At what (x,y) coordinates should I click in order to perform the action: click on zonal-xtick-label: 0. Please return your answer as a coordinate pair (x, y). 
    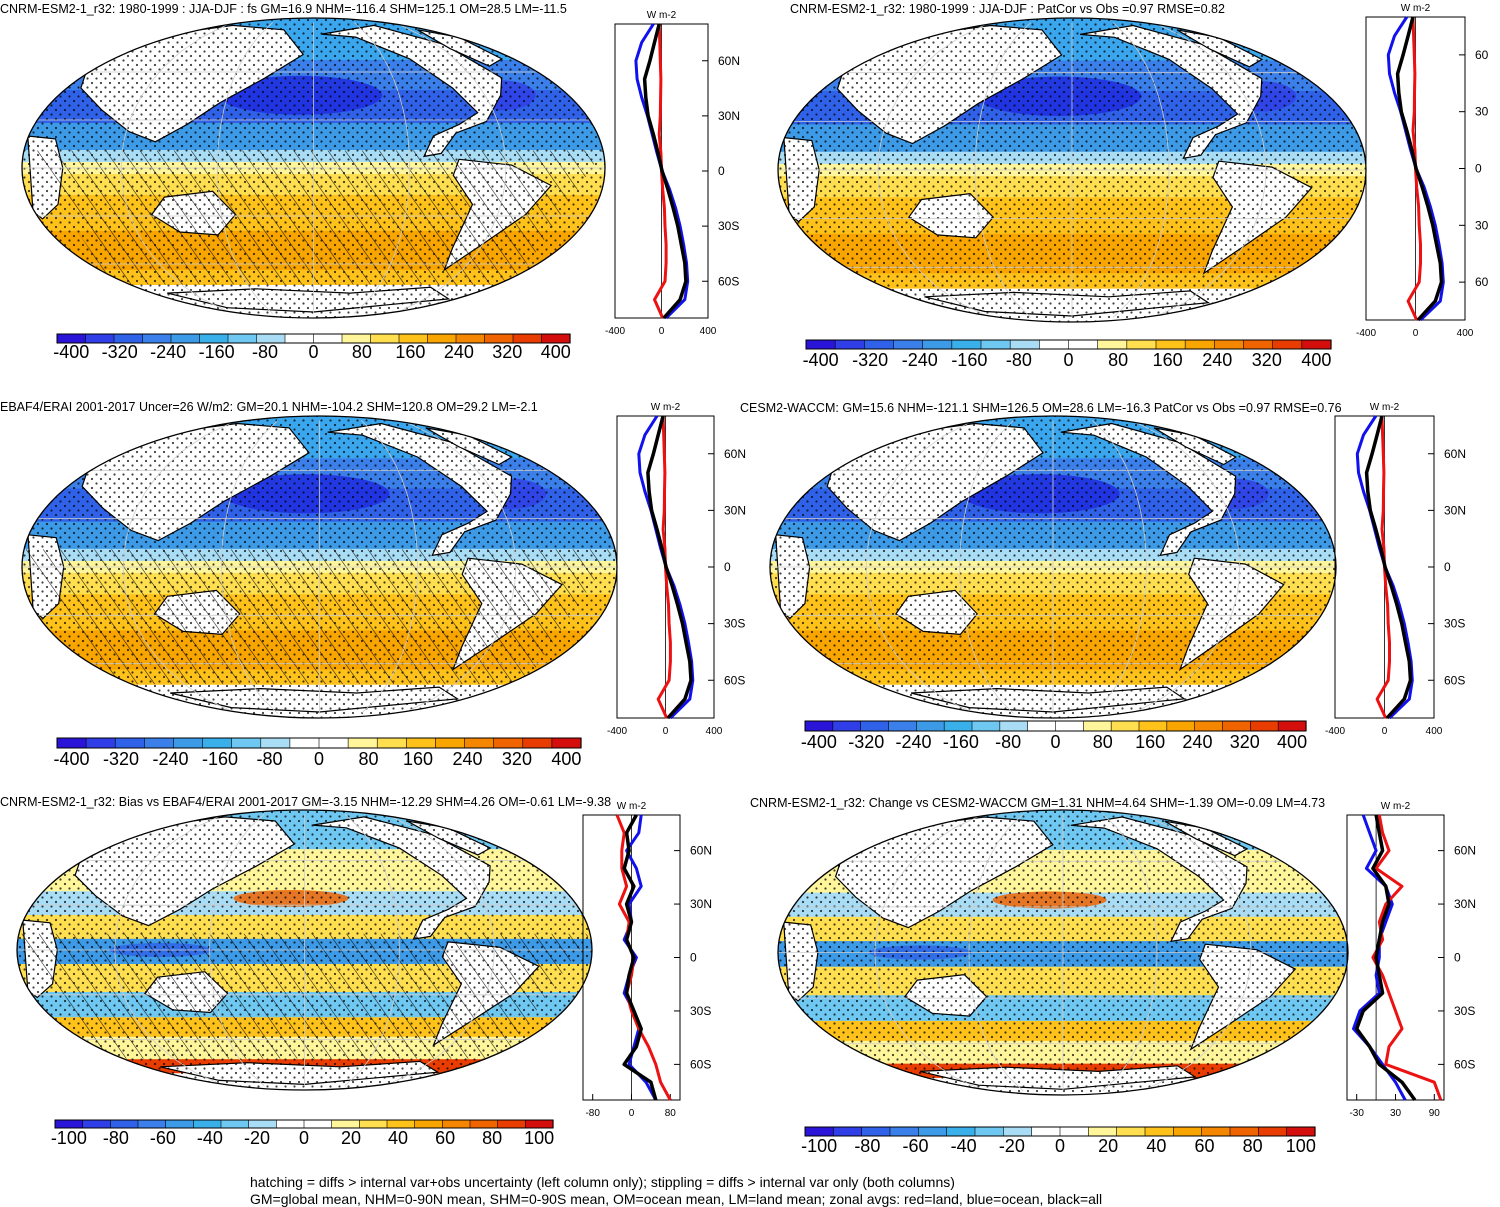
    Looking at the image, I should click on (1416, 333).